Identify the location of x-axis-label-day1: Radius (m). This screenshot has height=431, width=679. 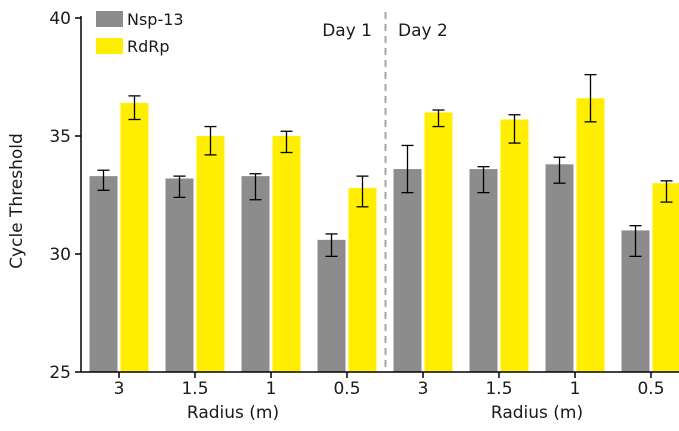
(233, 413).